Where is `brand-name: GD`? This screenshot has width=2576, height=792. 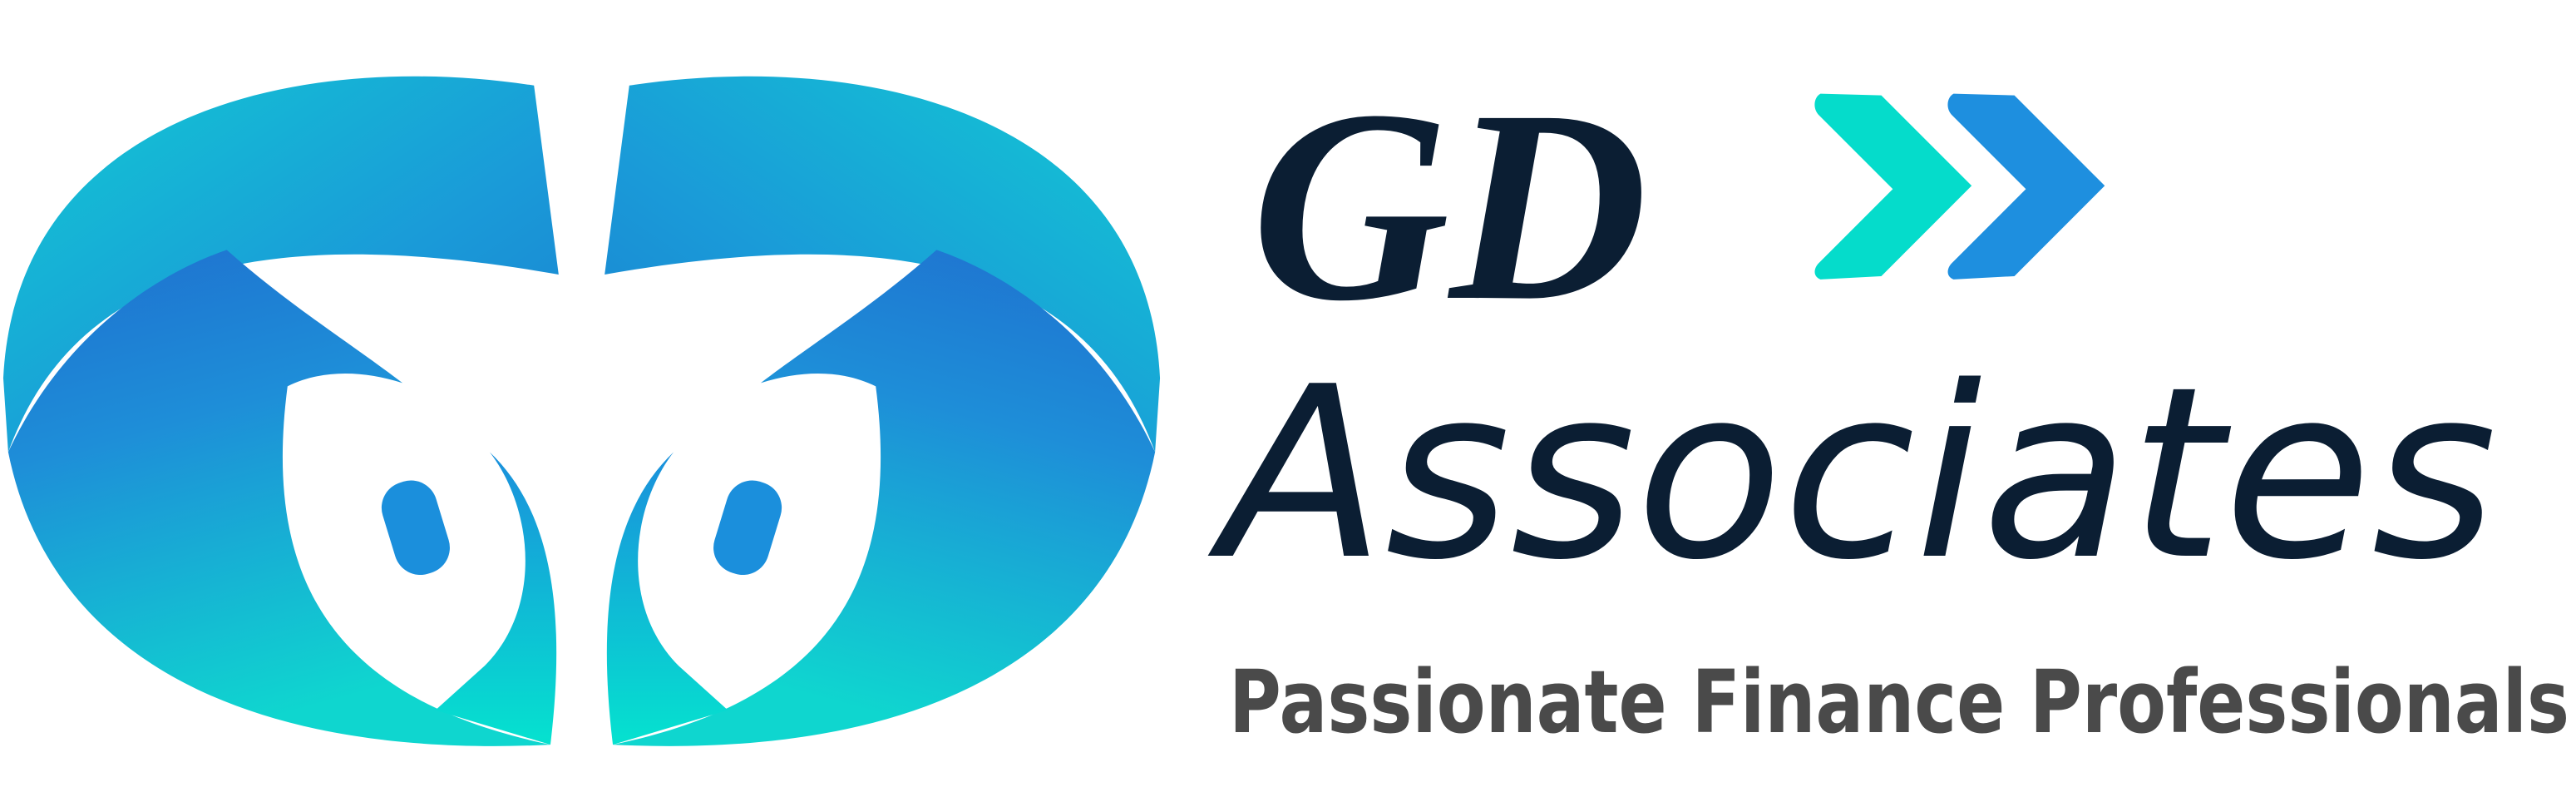 brand-name: GD is located at coordinates (1449, 206).